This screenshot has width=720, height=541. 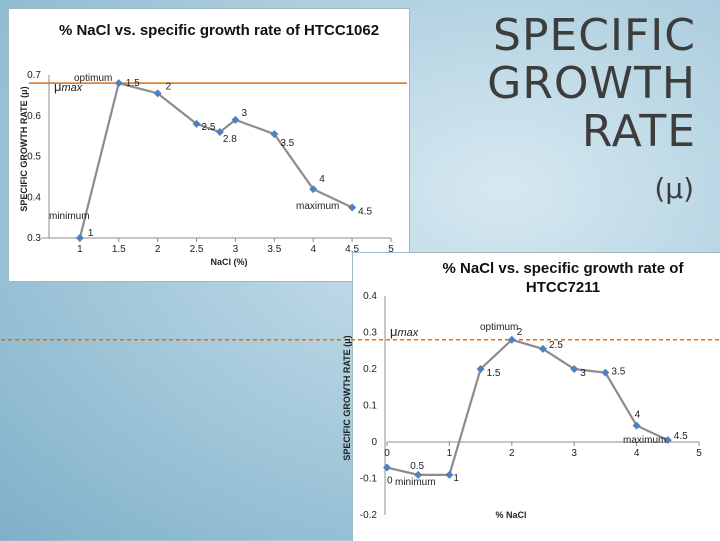 What do you see at coordinates (34, 157) in the screenshot?
I see `y-tick-label: 0.5` at bounding box center [34, 157].